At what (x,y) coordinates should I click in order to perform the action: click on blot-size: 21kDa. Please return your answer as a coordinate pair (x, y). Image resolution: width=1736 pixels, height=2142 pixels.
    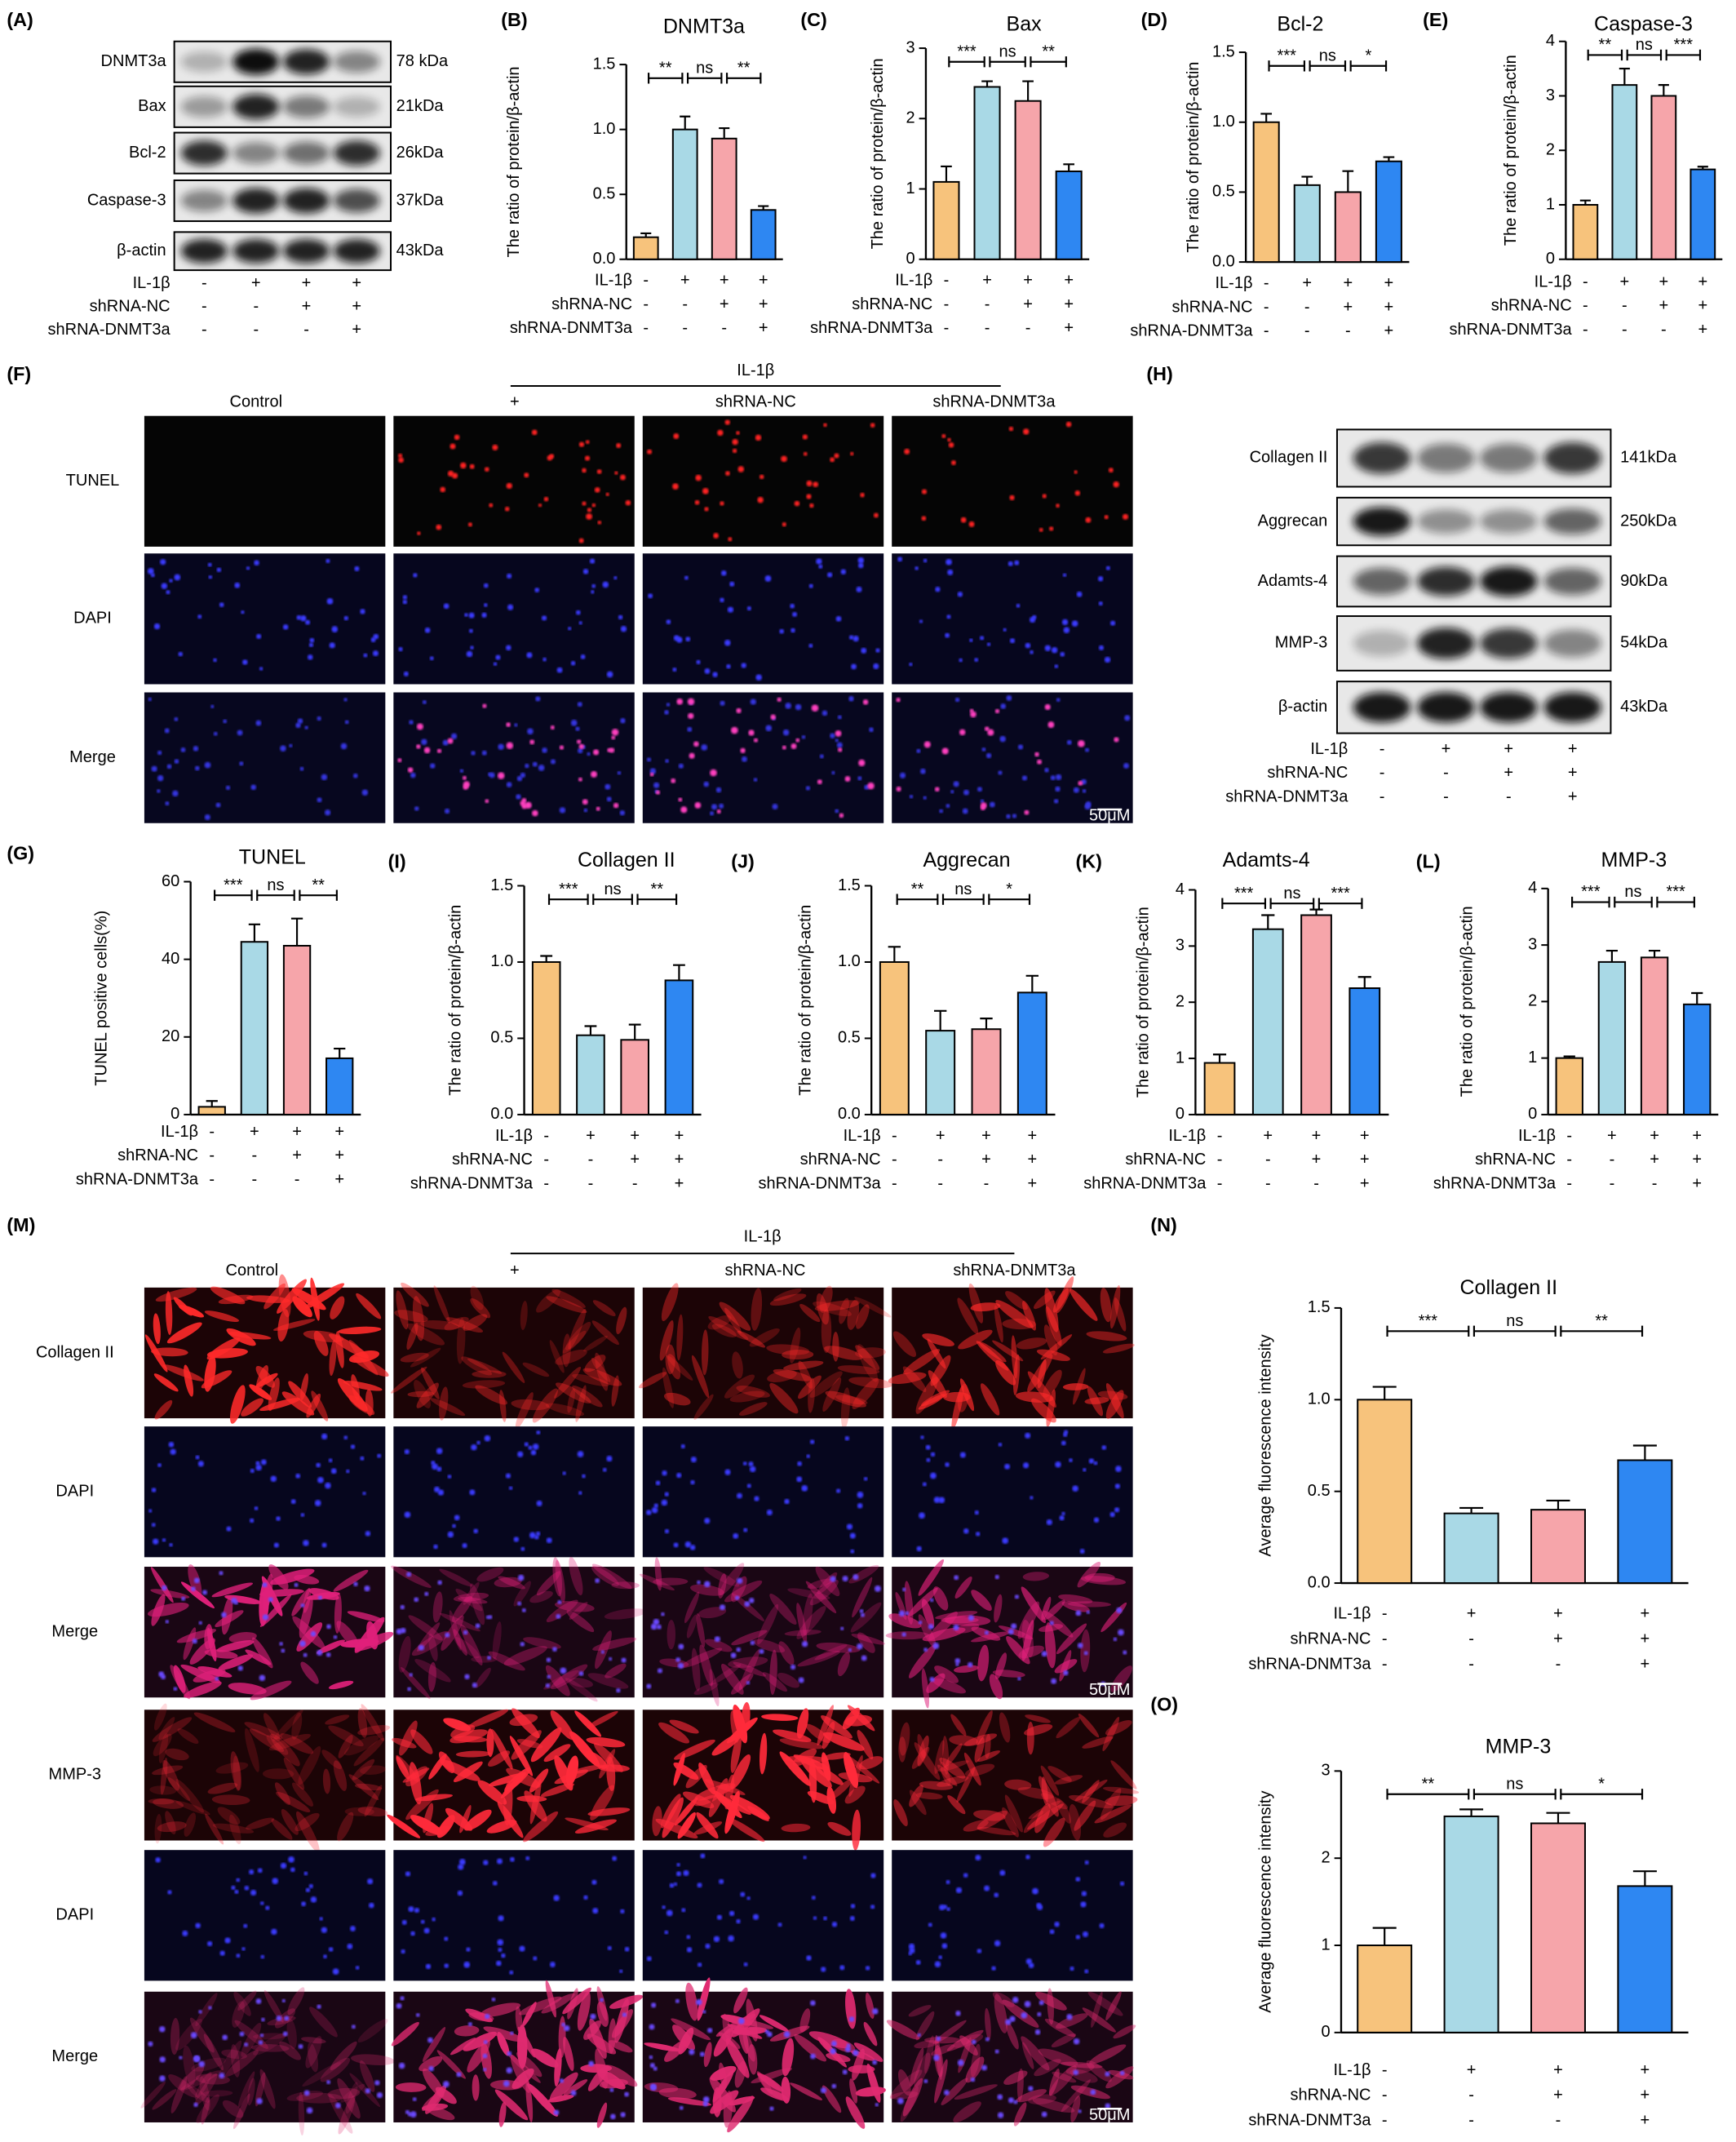
    Looking at the image, I should click on (420, 106).